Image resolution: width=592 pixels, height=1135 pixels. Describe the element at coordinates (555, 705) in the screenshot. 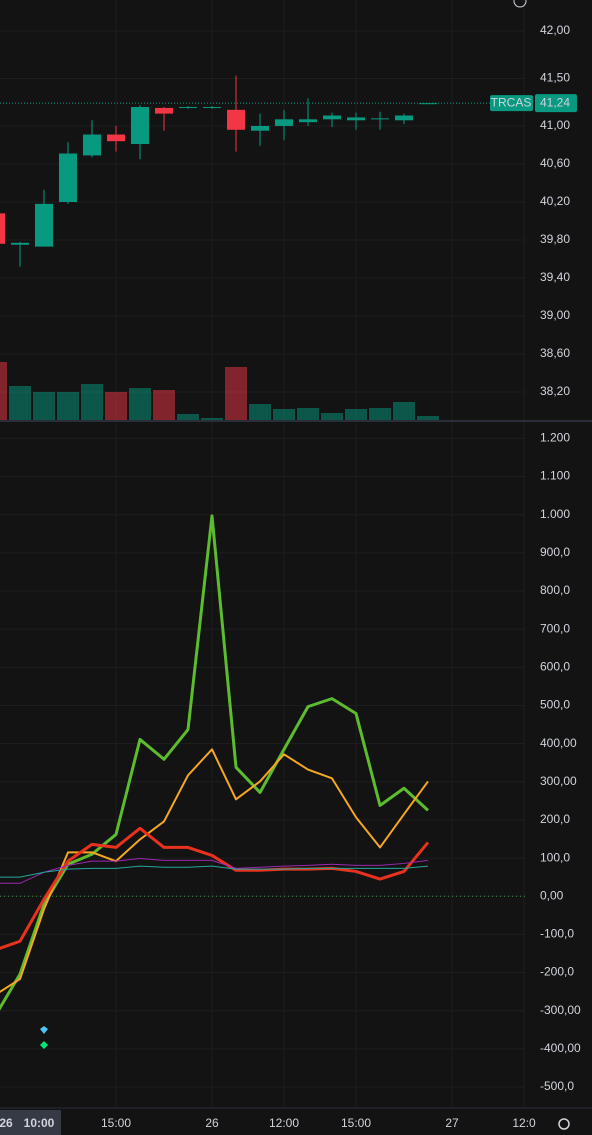

I see `y-tick-label: 500,0` at that location.